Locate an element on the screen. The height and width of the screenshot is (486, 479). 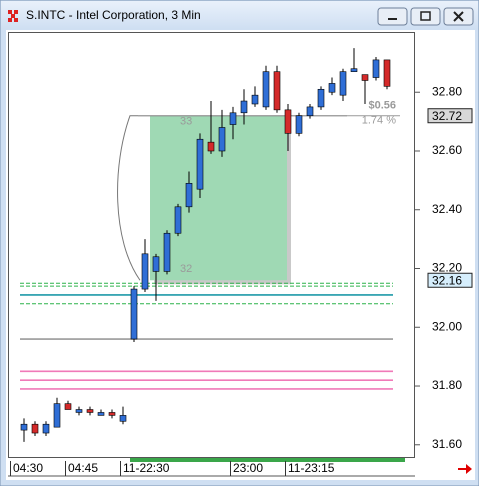
bar-count-bottom: 32 is located at coordinates (186, 269).